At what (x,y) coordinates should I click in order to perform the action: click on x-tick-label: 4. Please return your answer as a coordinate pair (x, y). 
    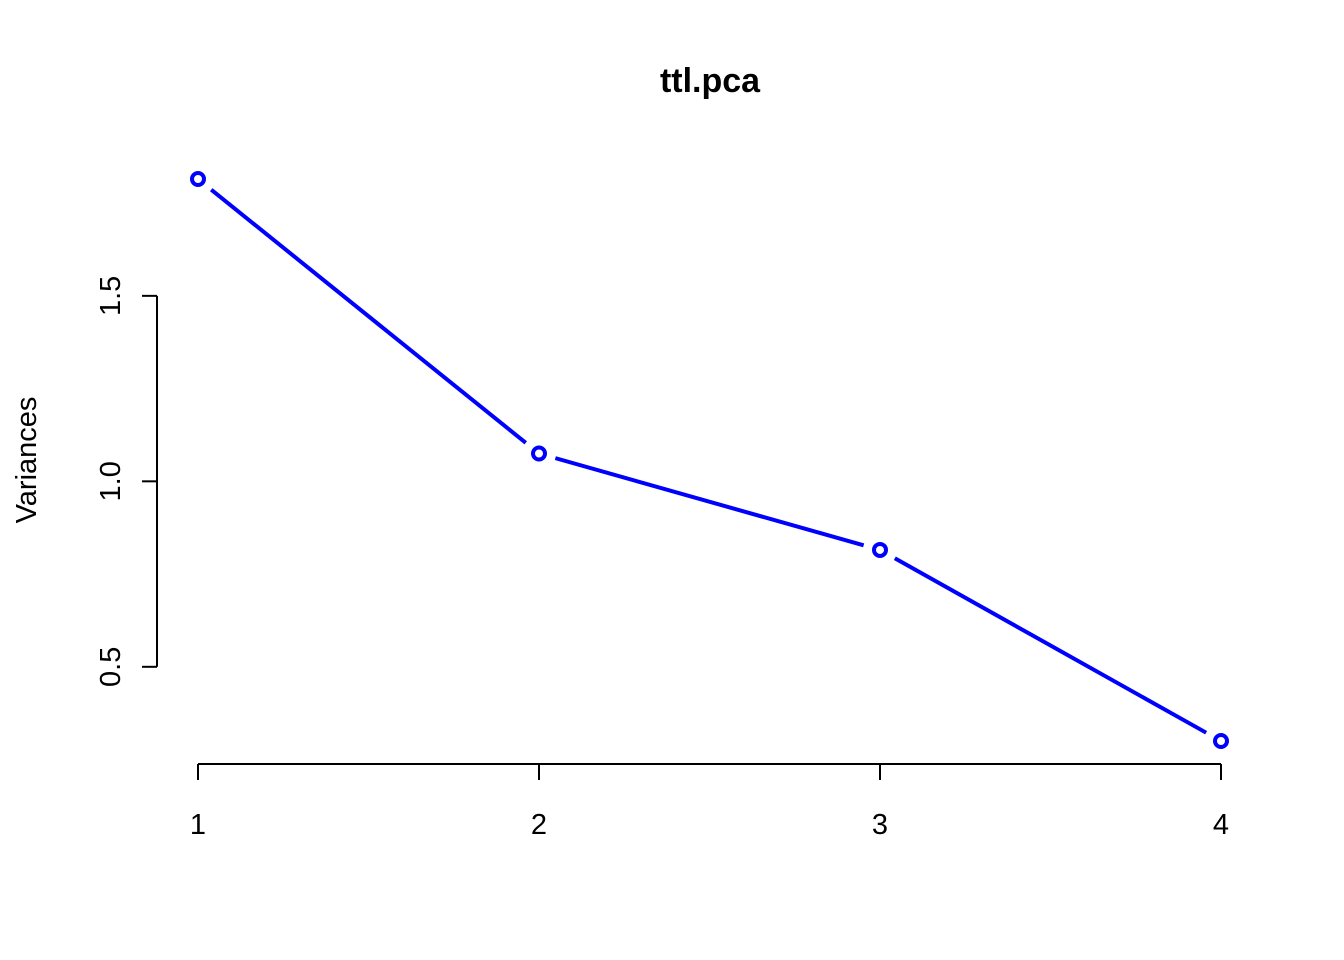
    Looking at the image, I should click on (1221, 825).